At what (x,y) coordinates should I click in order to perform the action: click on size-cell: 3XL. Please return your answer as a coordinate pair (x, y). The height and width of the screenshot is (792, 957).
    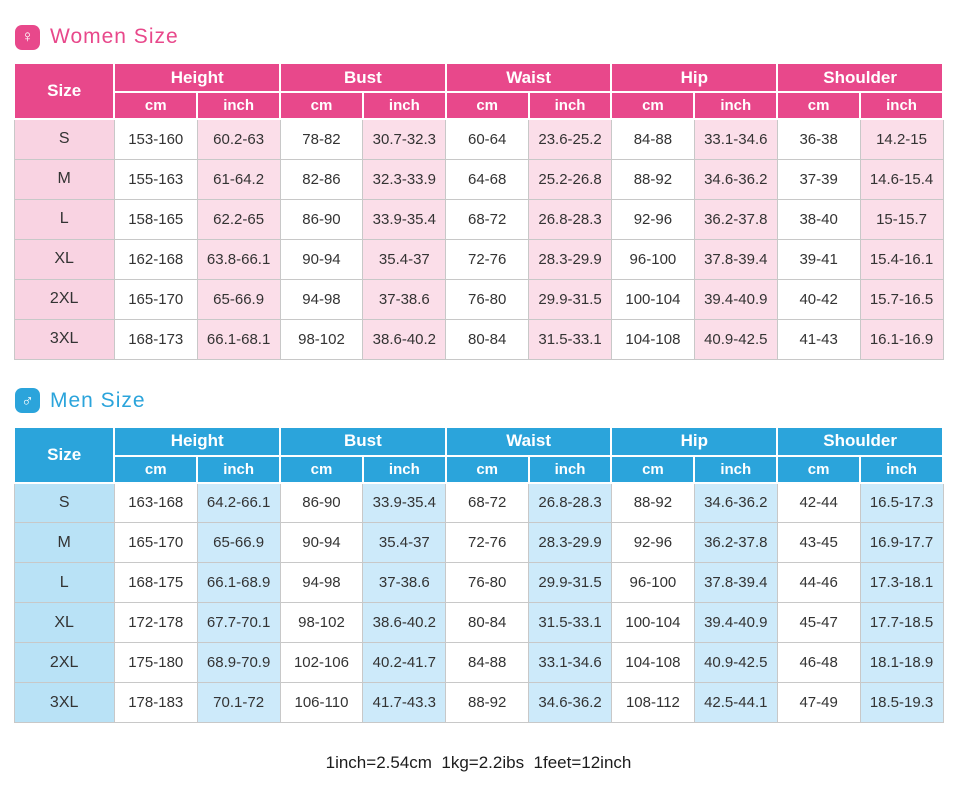
    Looking at the image, I should click on (64, 702).